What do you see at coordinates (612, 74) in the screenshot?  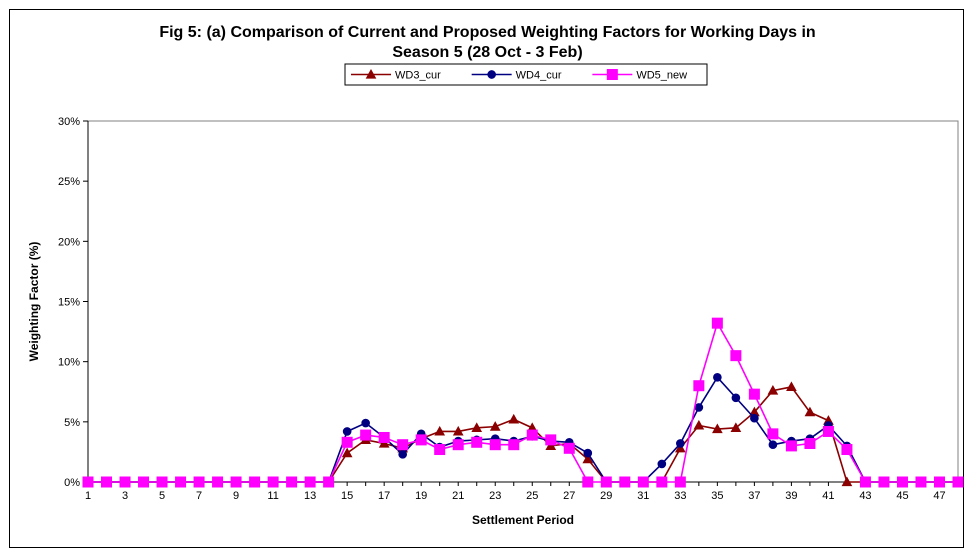 I see `legend-marker-WD5_new` at bounding box center [612, 74].